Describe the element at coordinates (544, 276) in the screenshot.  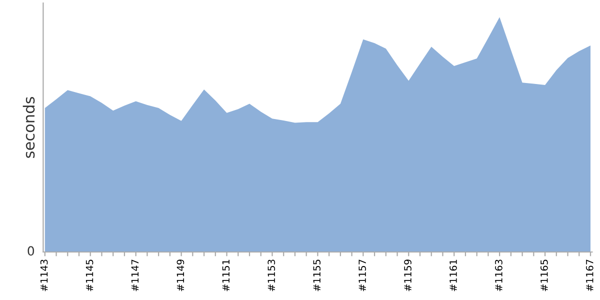
I see `x-tick-label: #1165` at that location.